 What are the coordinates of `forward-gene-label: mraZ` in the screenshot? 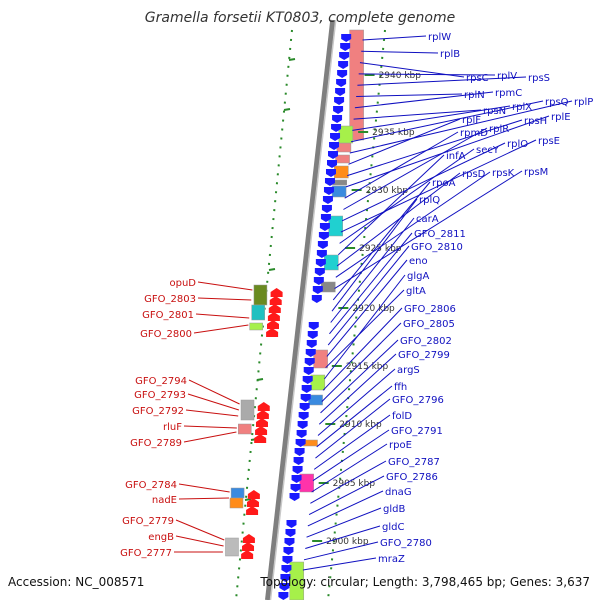 It's located at (391, 559).